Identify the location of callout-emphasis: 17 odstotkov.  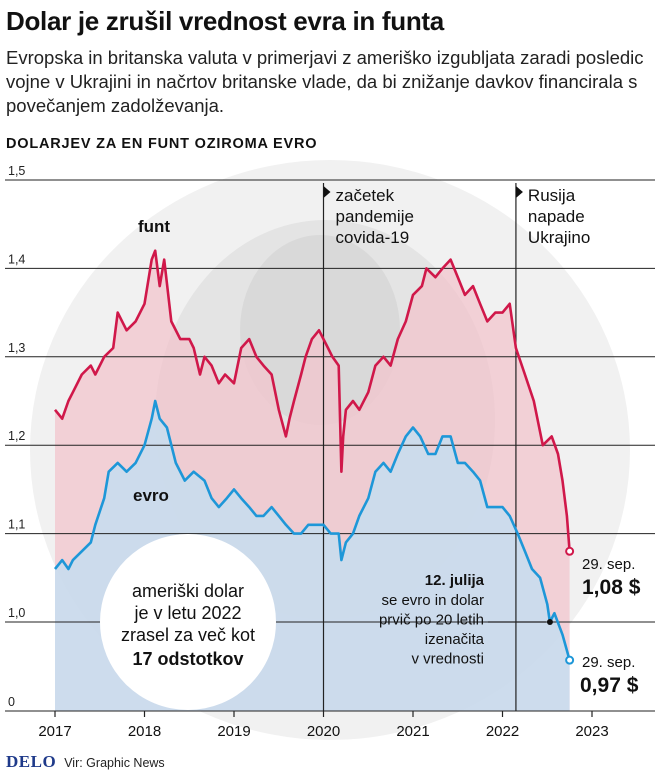
(187, 659).